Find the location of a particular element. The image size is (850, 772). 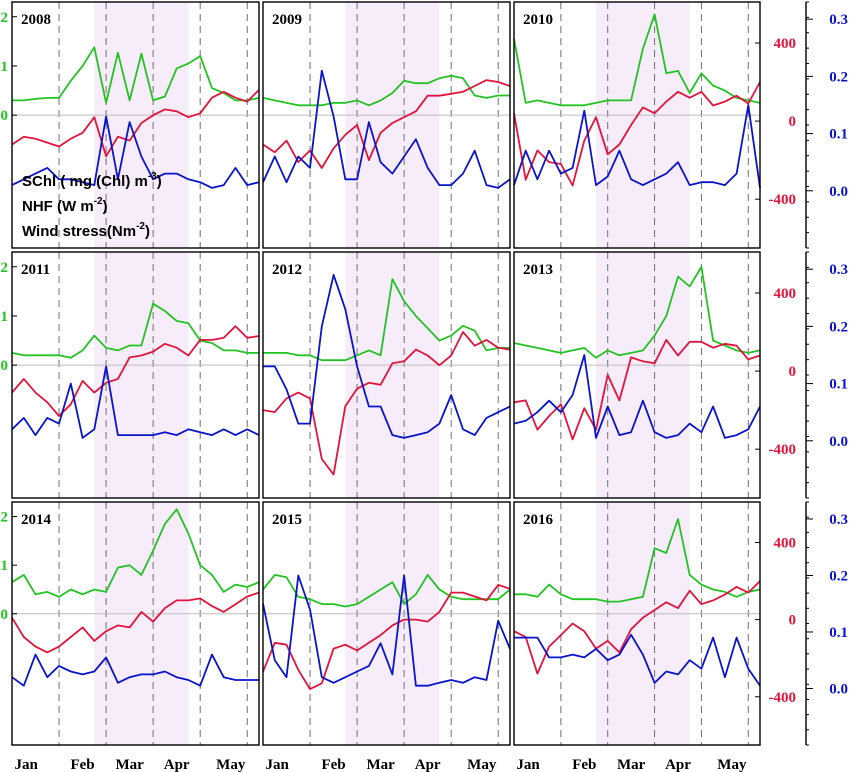

year-label: 2009 is located at coordinates (287, 20).